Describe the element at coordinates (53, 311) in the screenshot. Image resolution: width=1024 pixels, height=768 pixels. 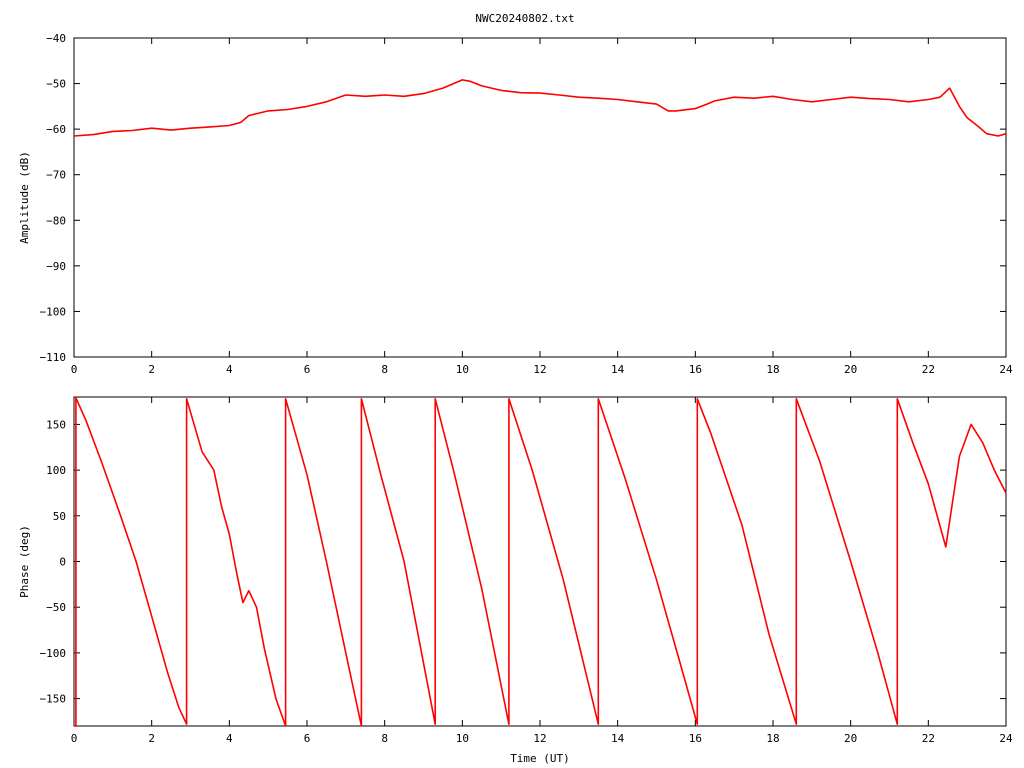
I see `amp-y-tick-label: −100` at that location.